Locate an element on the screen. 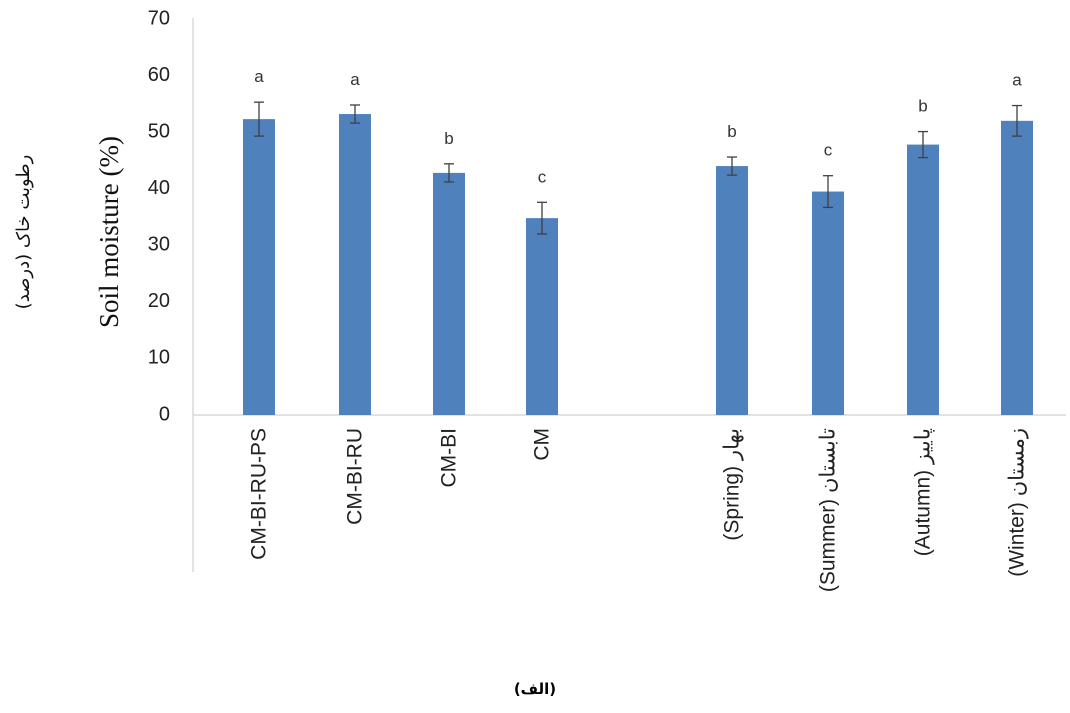 The height and width of the screenshot is (713, 1070). y-tick-label: 70 is located at coordinates (159, 18).